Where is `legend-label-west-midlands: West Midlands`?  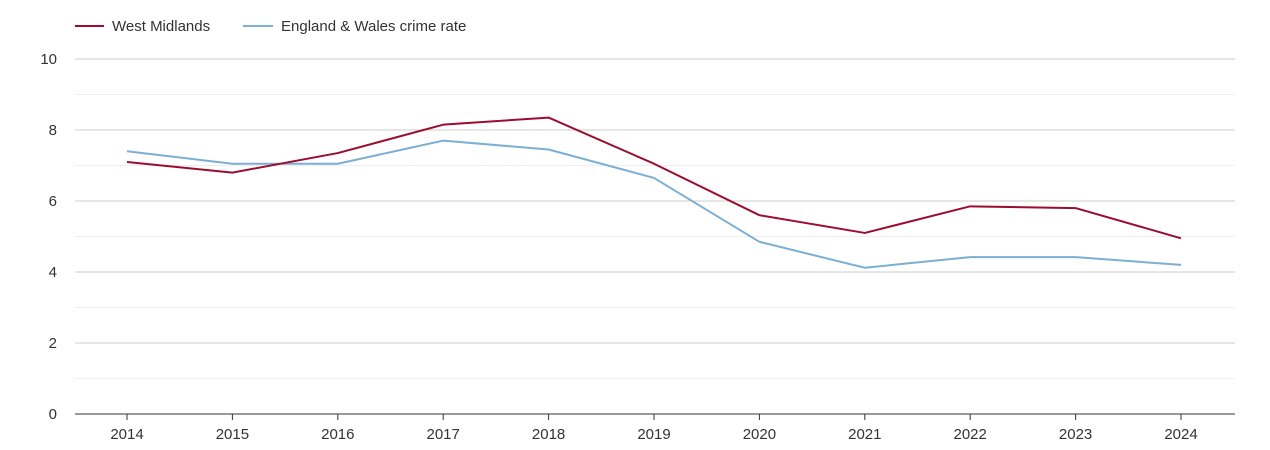
legend-label-west-midlands: West Midlands is located at coordinates (161, 26).